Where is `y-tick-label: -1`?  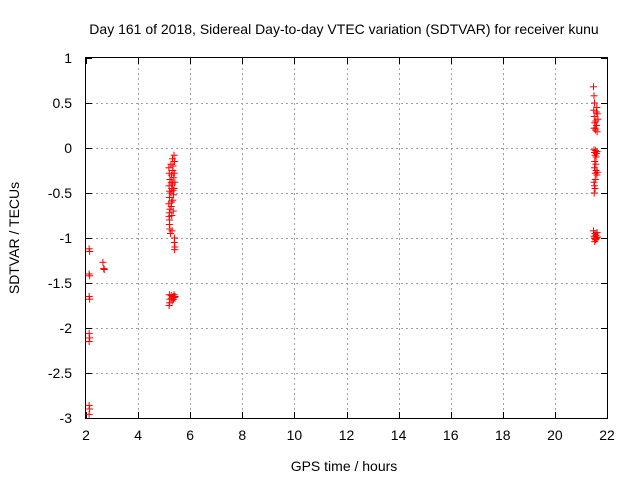 y-tick-label: -1 is located at coordinates (66, 238).